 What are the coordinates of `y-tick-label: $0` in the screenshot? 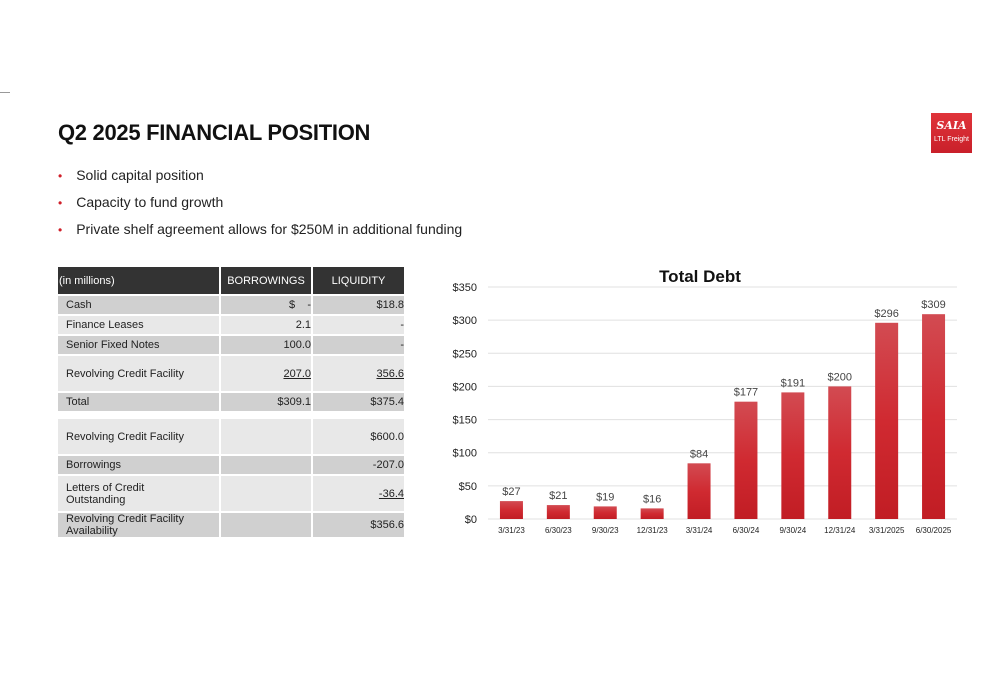 It's located at (471, 520).